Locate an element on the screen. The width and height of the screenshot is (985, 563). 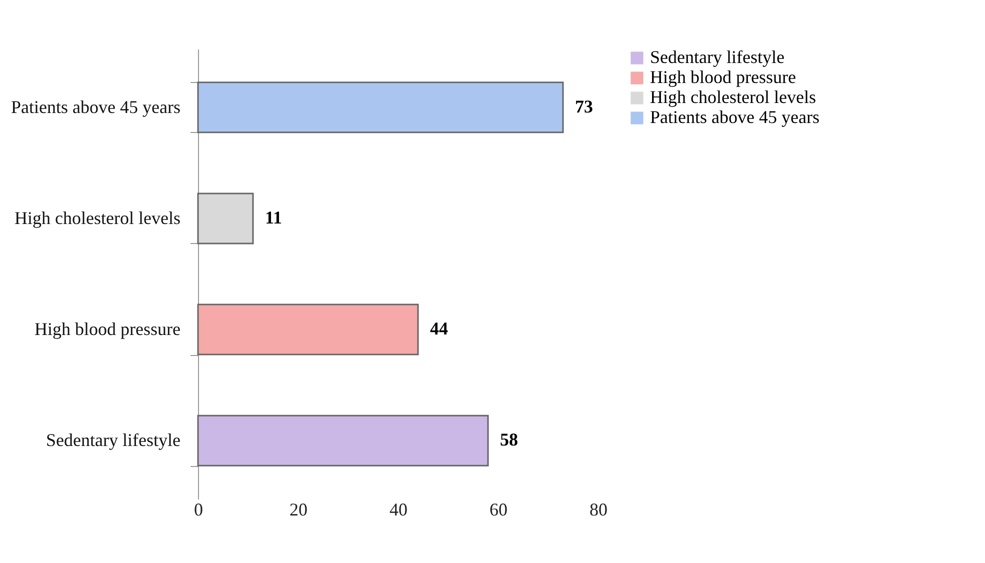
x-tick-label: 60 is located at coordinates (499, 510).